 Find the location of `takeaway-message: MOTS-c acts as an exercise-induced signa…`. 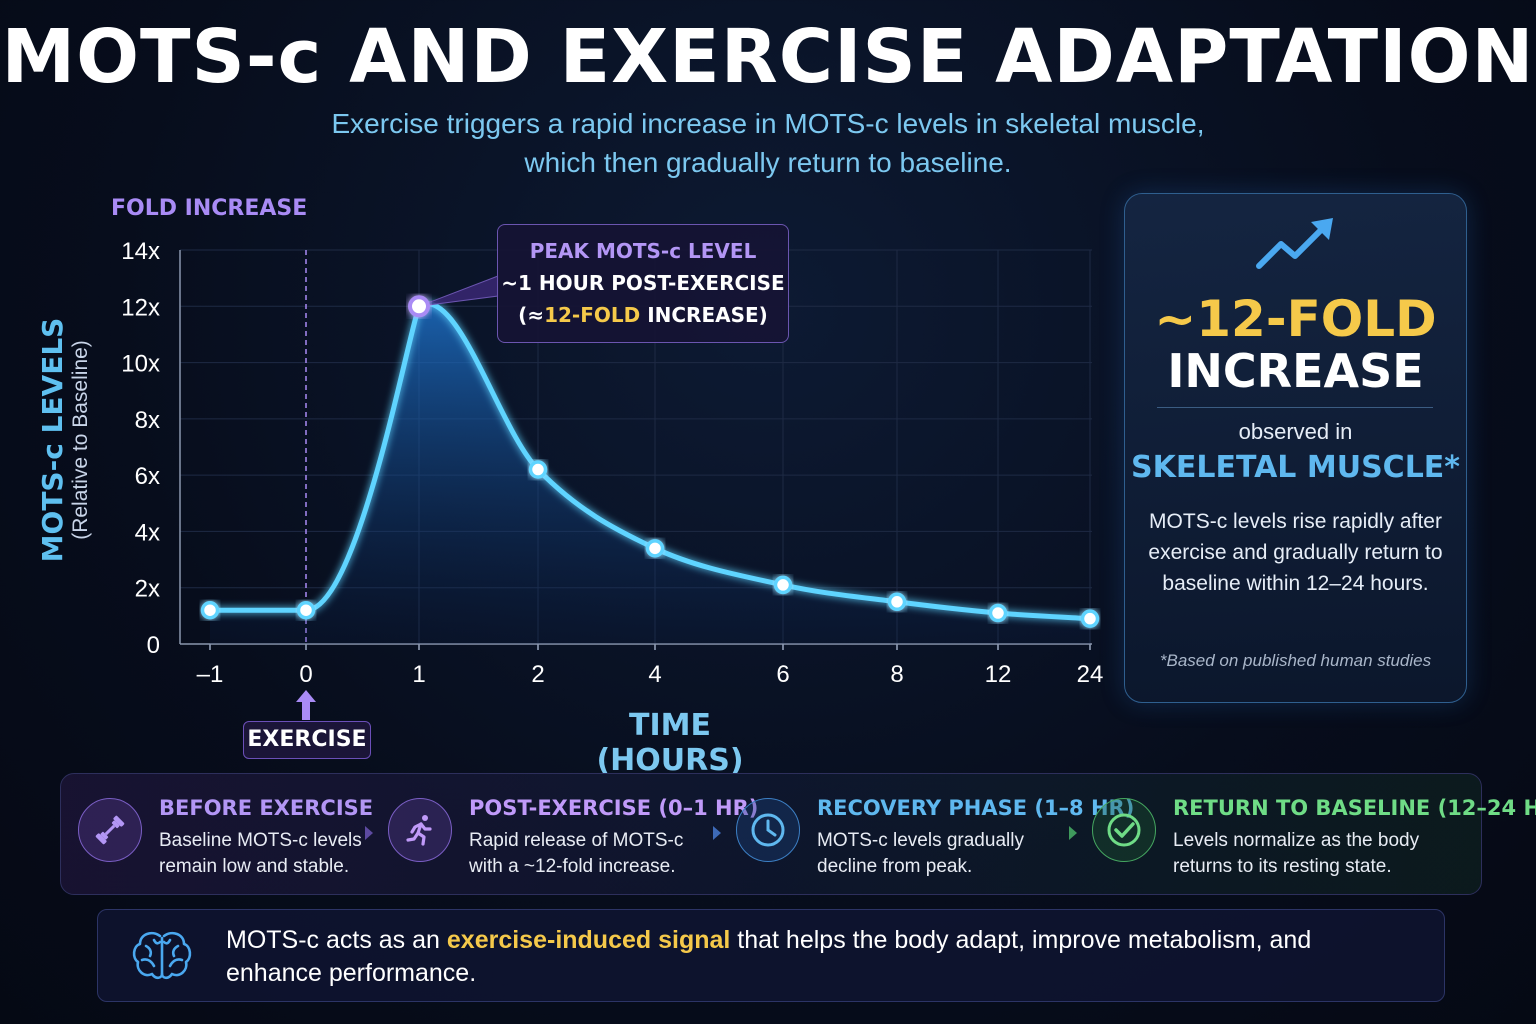

takeaway-message: MOTS-c acts as an exercise-induced signa… is located at coordinates (816, 957).